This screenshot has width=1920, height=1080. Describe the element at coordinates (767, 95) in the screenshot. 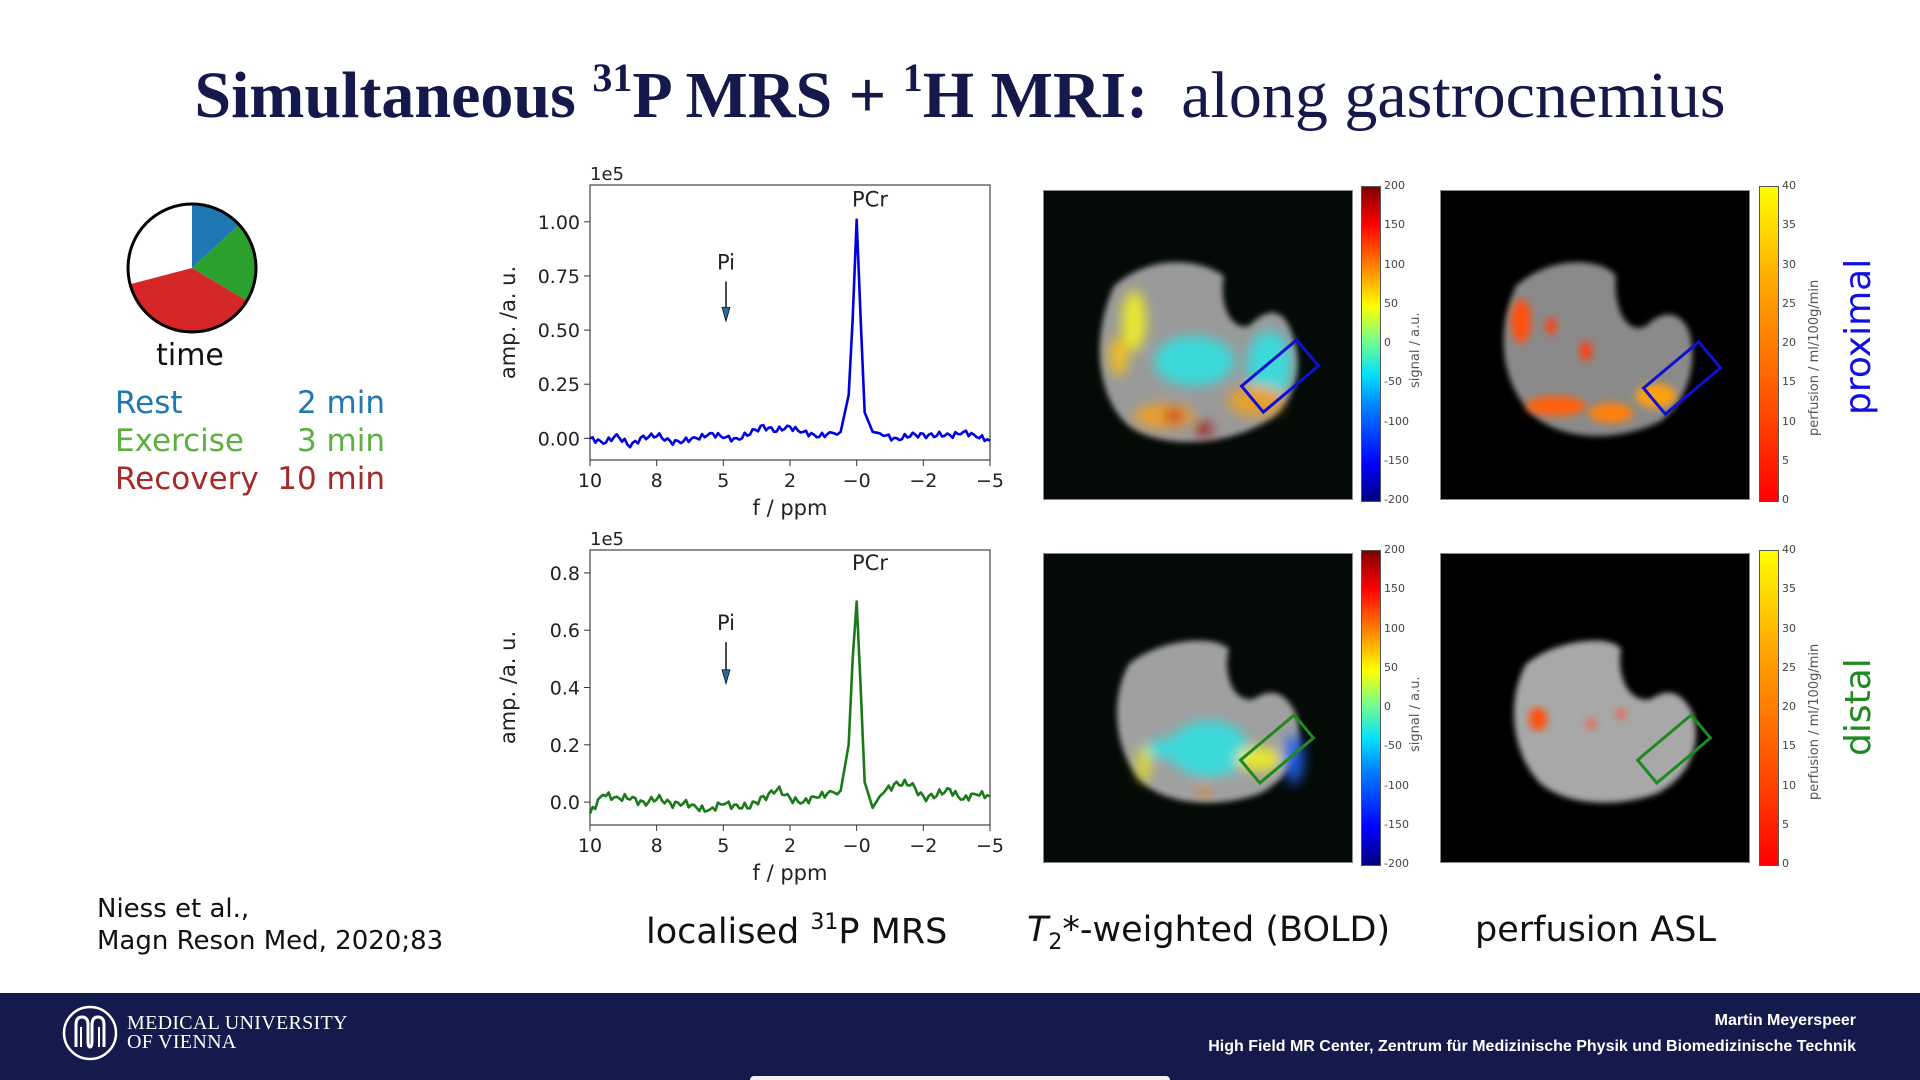

I see `title-part2: P MRS +` at that location.